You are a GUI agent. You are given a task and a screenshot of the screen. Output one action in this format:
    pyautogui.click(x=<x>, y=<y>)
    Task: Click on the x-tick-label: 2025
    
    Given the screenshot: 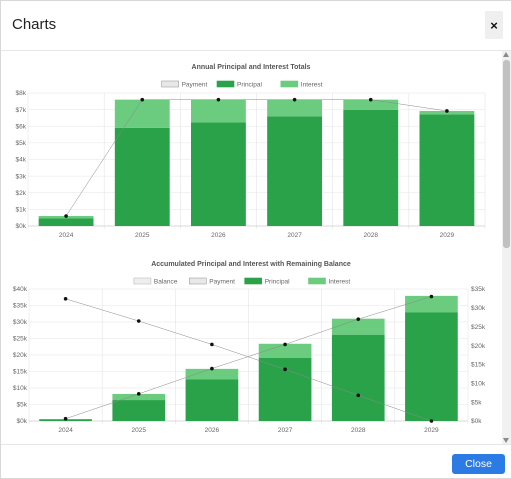 What is the action you would take?
    pyautogui.click(x=142, y=235)
    